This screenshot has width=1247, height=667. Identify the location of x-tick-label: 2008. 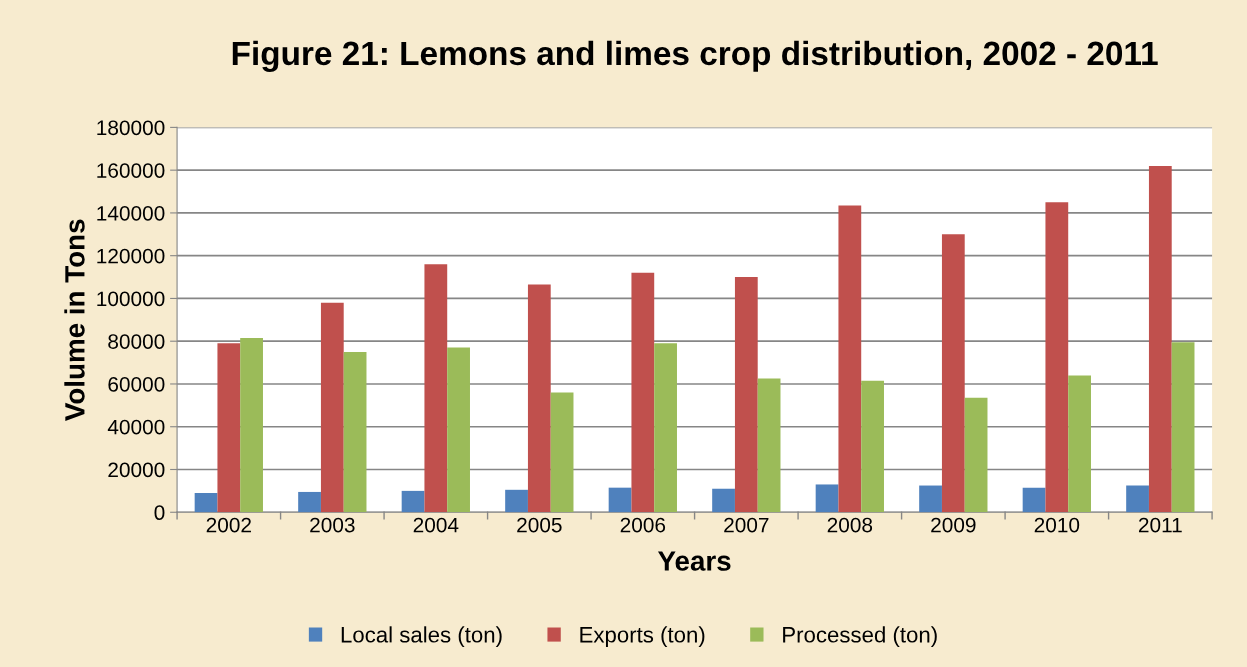
(850, 525).